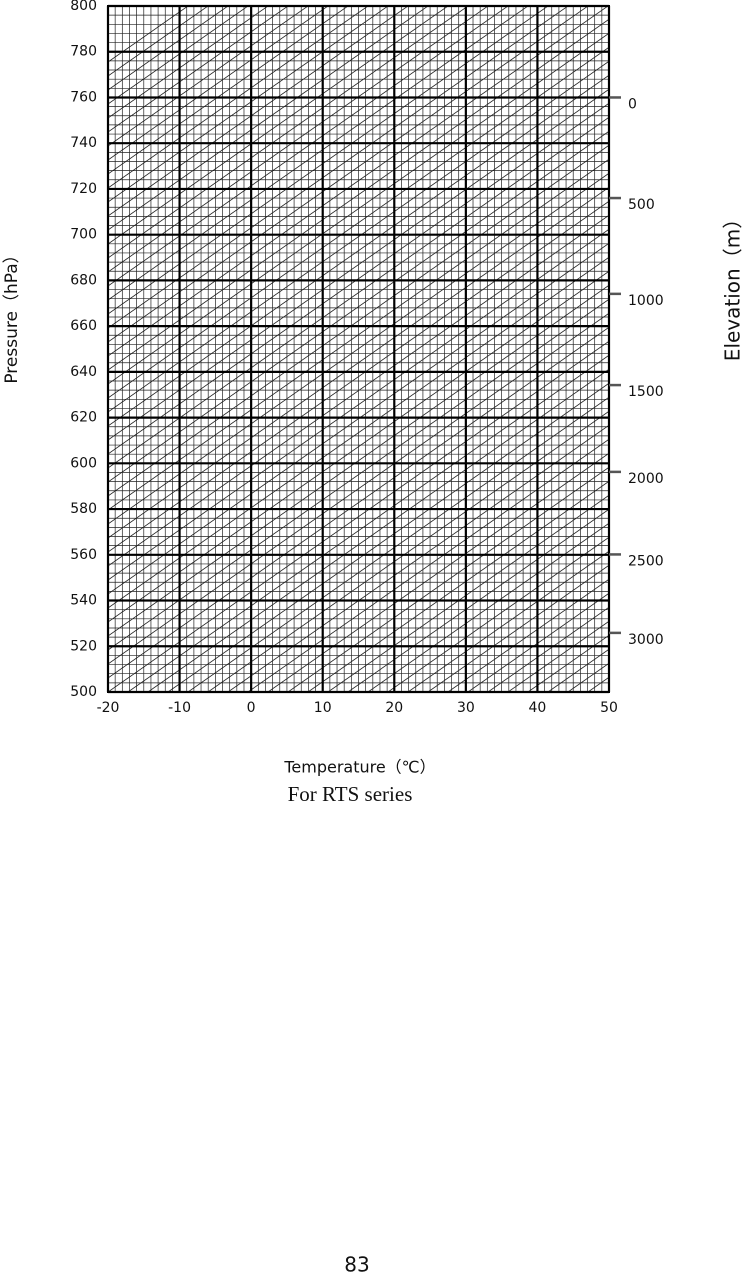 Image resolution: width=742 pixels, height=1279 pixels. I want to click on x-tick-label: 20, so click(394, 708).